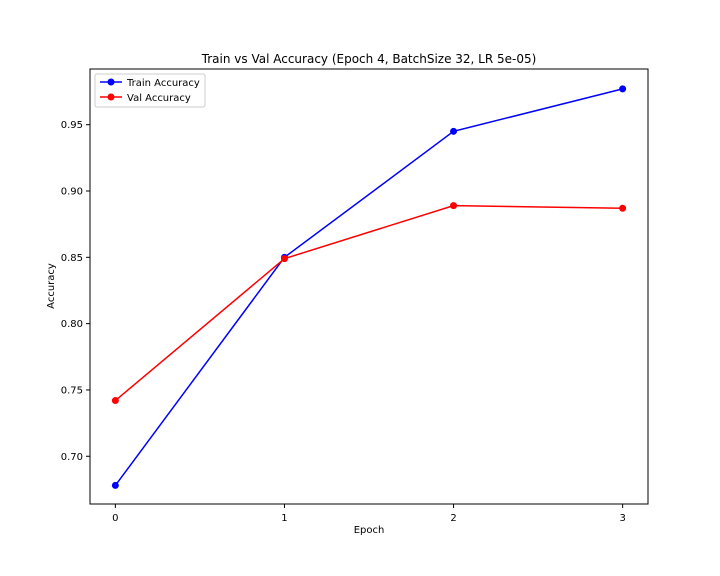  What do you see at coordinates (369, 514) in the screenshot?
I see `x-axis: 0 1 2 3` at bounding box center [369, 514].